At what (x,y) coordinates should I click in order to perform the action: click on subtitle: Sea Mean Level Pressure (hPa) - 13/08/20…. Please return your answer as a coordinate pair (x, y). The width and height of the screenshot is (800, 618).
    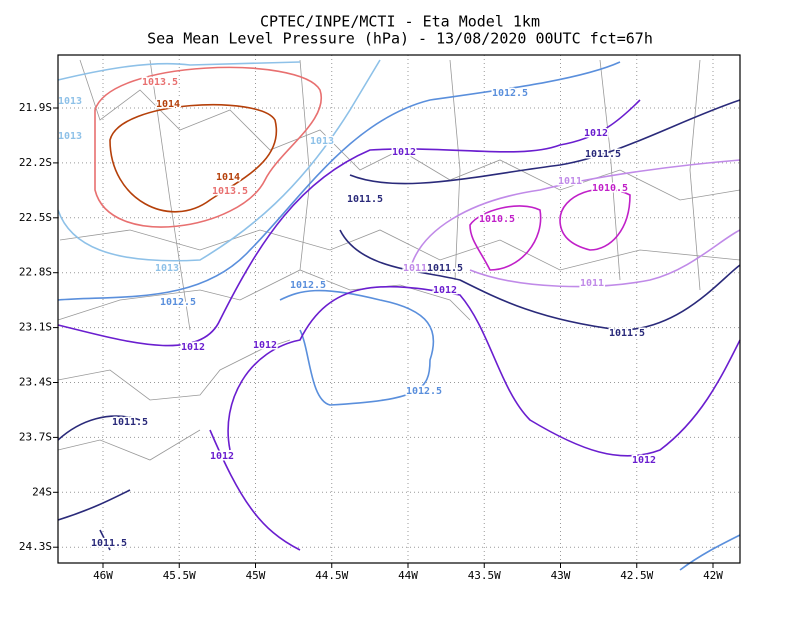
    Looking at the image, I should click on (400, 39).